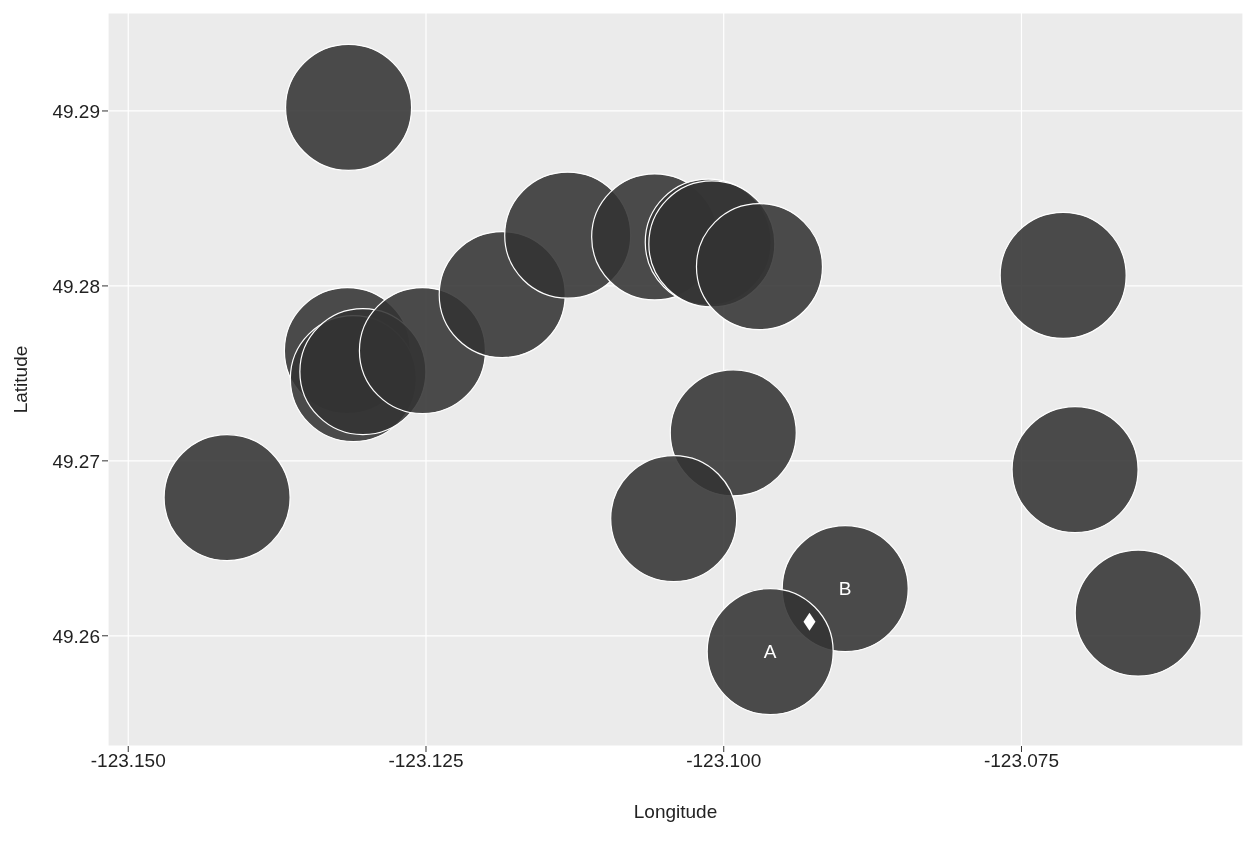  I want to click on y-tick-label: 49.29, so click(76, 111).